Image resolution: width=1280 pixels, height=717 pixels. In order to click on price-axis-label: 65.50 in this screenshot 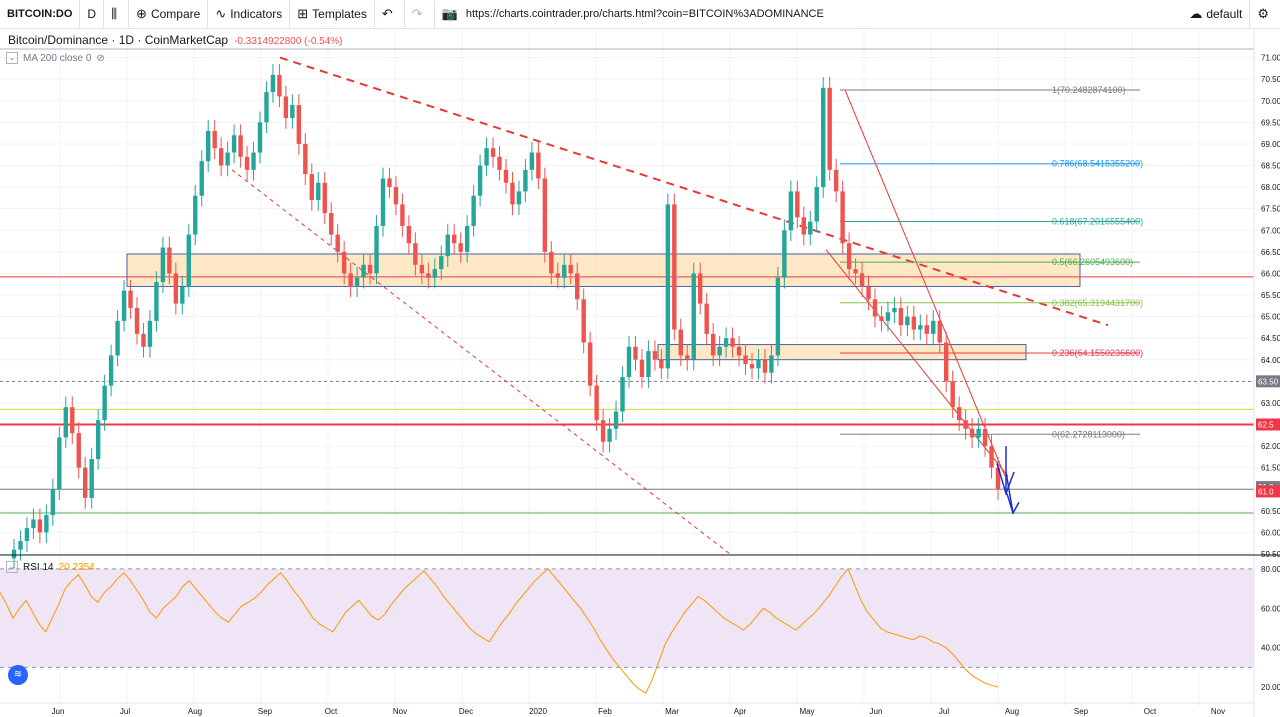, I will do `click(1270, 295)`.